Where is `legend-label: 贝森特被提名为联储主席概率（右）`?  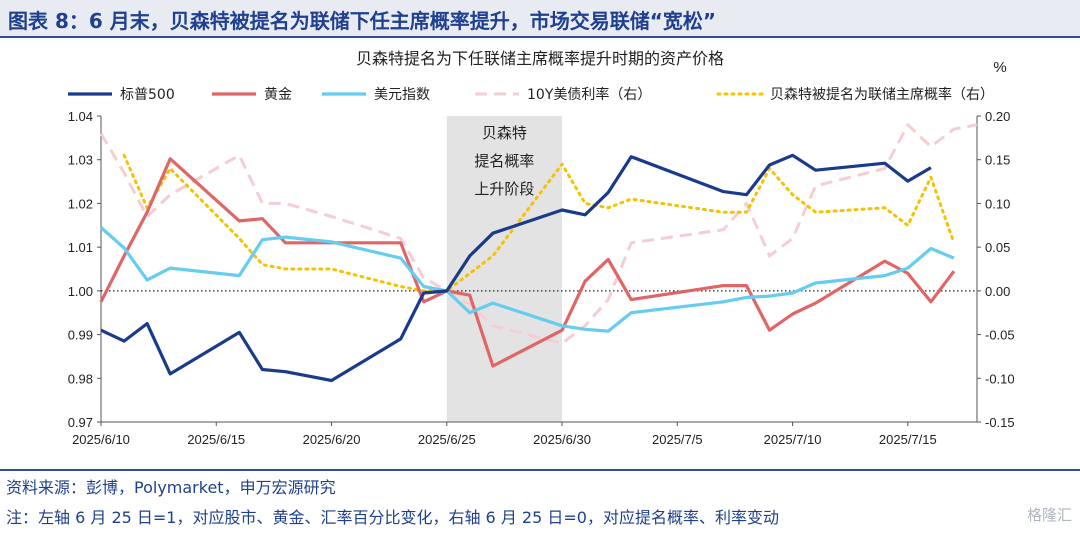
legend-label: 贝森特被提名为联储主席概率（右） is located at coordinates (882, 94).